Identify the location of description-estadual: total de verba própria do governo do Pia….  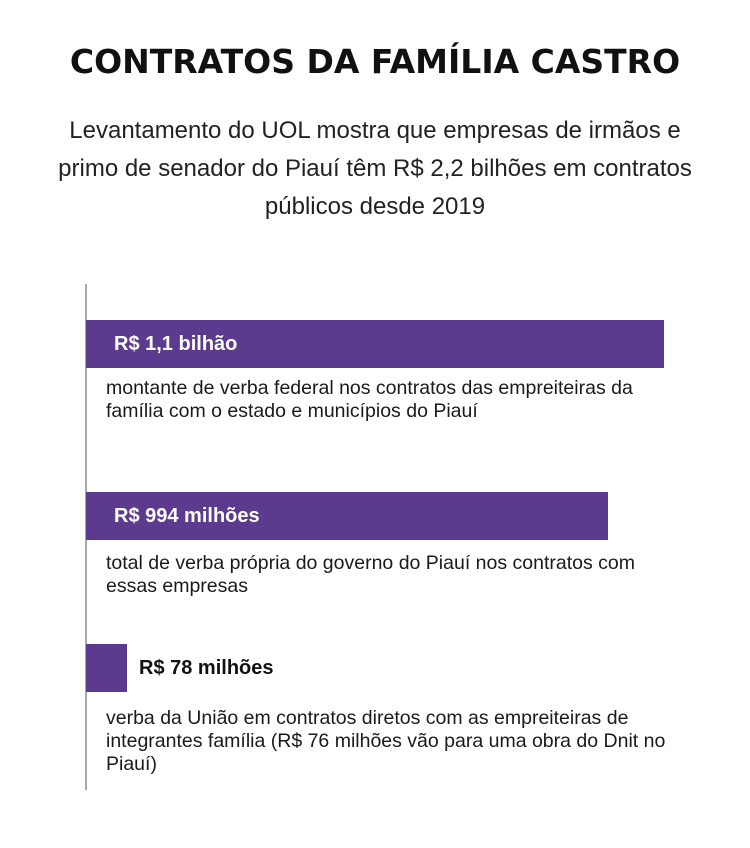
(370, 574).